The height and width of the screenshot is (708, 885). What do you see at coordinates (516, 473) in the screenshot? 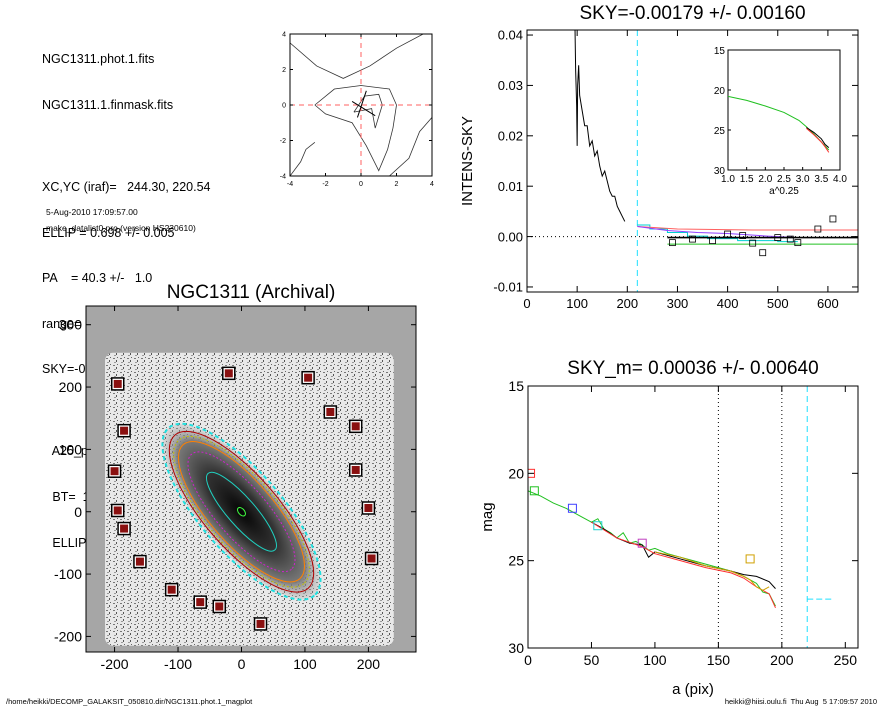
I see `mag-y-tick-label: 20` at bounding box center [516, 473].